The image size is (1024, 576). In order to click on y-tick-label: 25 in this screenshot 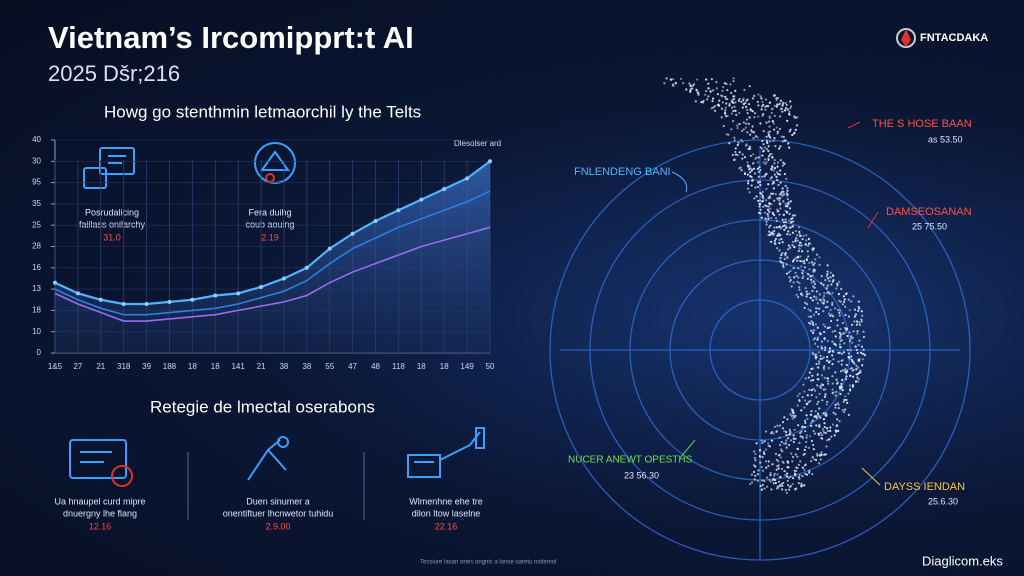, I will do `click(36, 224)`.